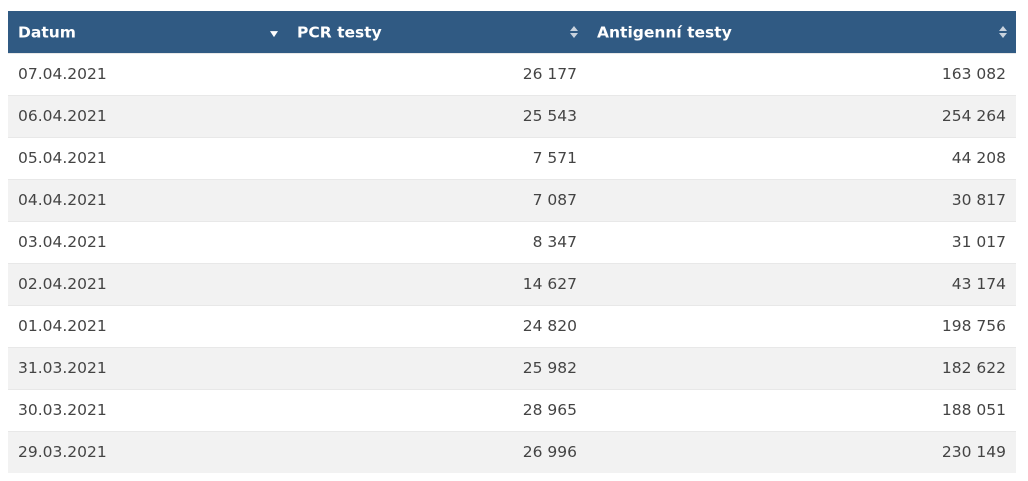  I want to click on cell-pcr: 25 543, so click(437, 115).